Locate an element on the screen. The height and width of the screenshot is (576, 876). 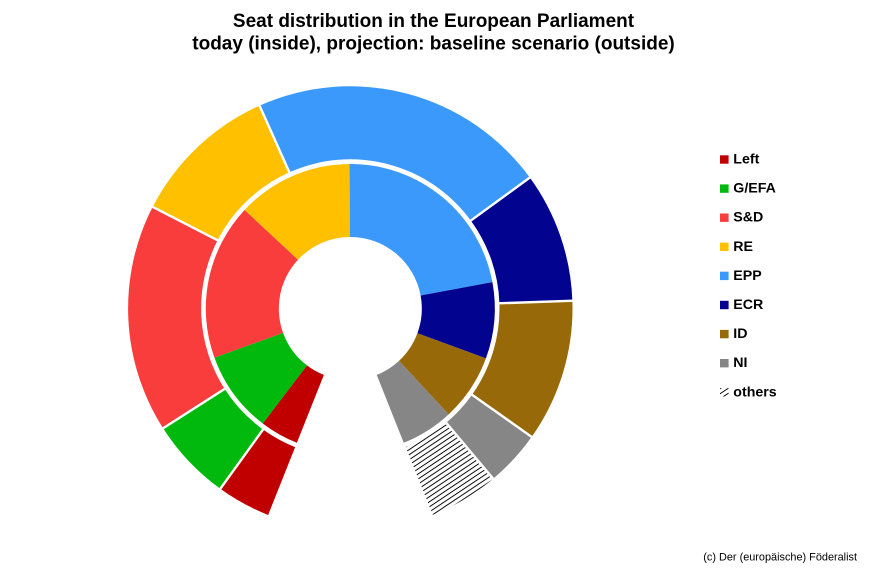
svg-text: Left is located at coordinates (746, 160).